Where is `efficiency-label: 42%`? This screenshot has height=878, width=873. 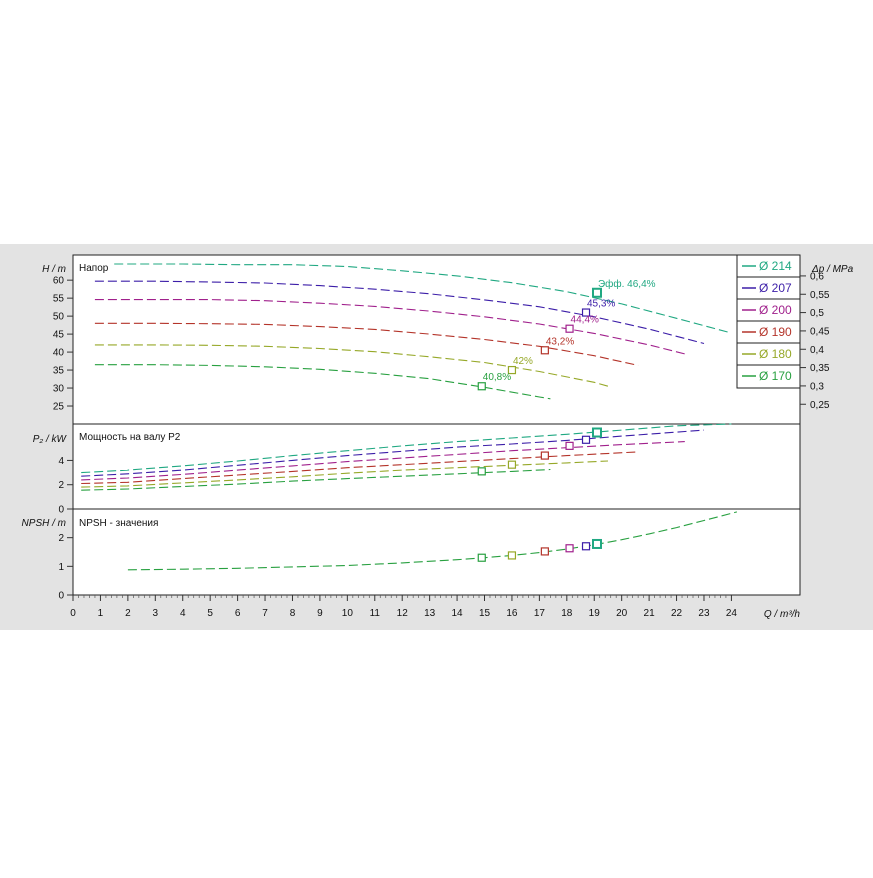
efficiency-label: 42% is located at coordinates (523, 361).